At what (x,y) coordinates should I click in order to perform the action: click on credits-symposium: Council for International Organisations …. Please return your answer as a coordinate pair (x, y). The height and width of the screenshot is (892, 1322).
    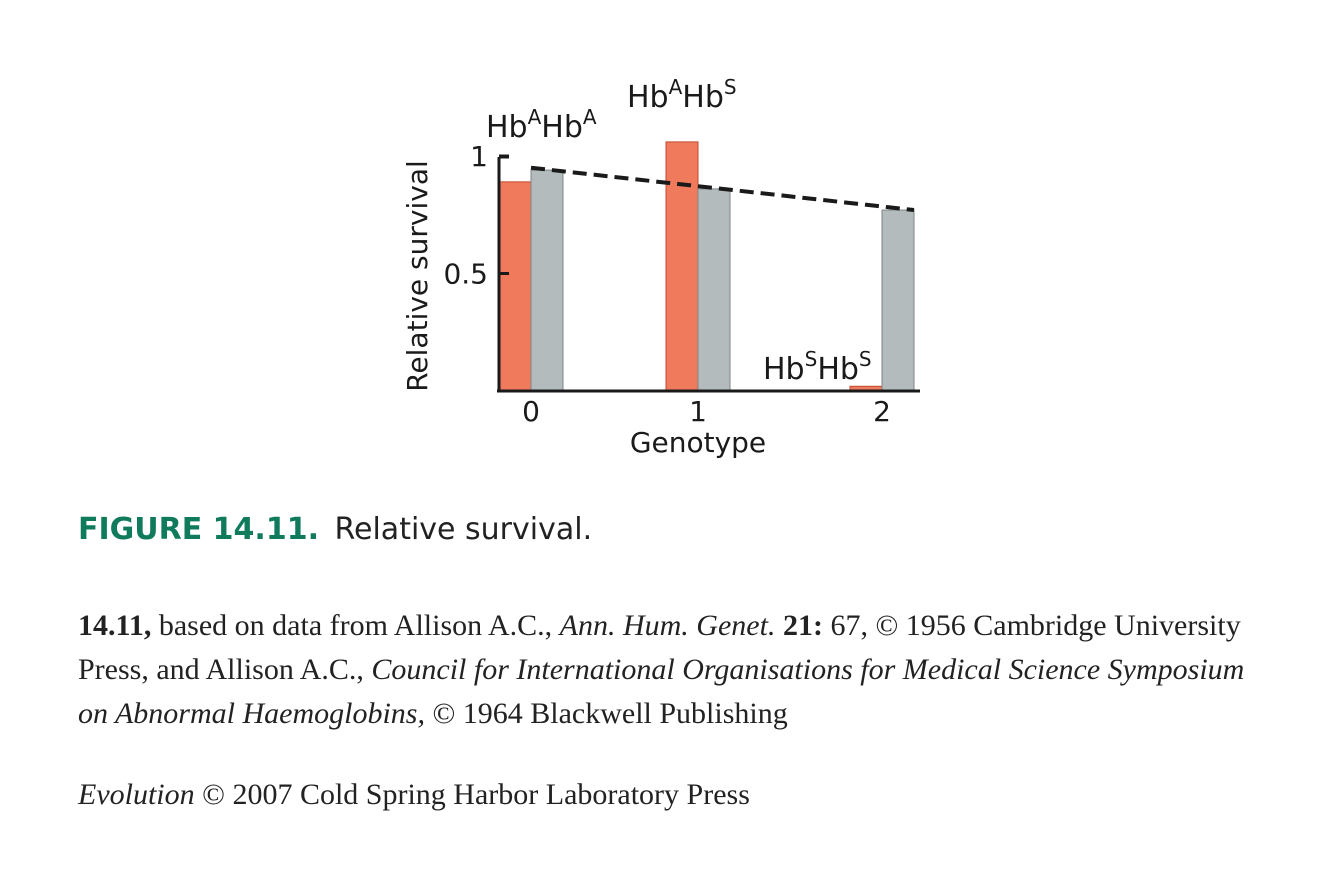
    Looking at the image, I should click on (661, 691).